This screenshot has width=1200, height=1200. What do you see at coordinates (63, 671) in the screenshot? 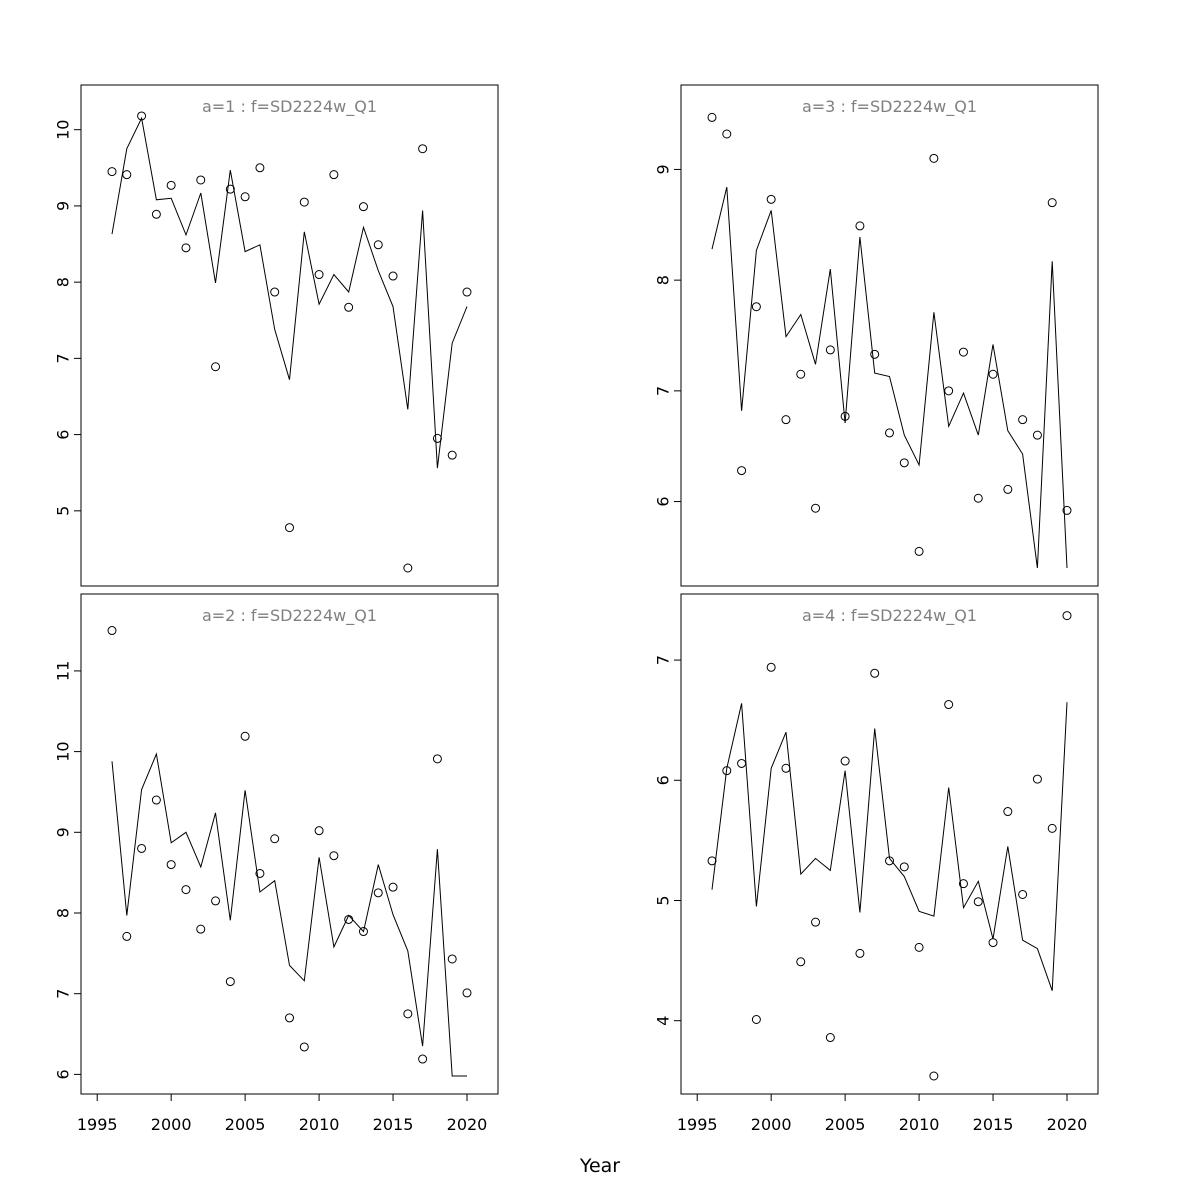
I see `y-tick-label: 11` at bounding box center [63, 671].